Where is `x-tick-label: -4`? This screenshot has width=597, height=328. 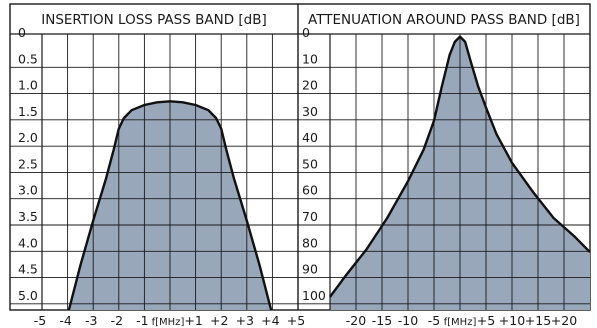
x-tick-label: -4 is located at coordinates (65, 320).